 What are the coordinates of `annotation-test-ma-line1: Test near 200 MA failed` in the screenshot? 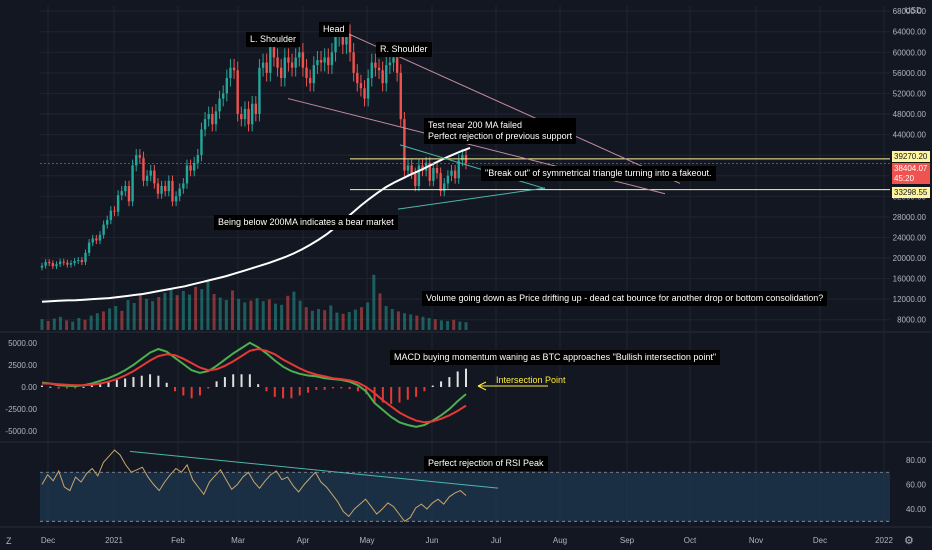 It's located at (475, 125).